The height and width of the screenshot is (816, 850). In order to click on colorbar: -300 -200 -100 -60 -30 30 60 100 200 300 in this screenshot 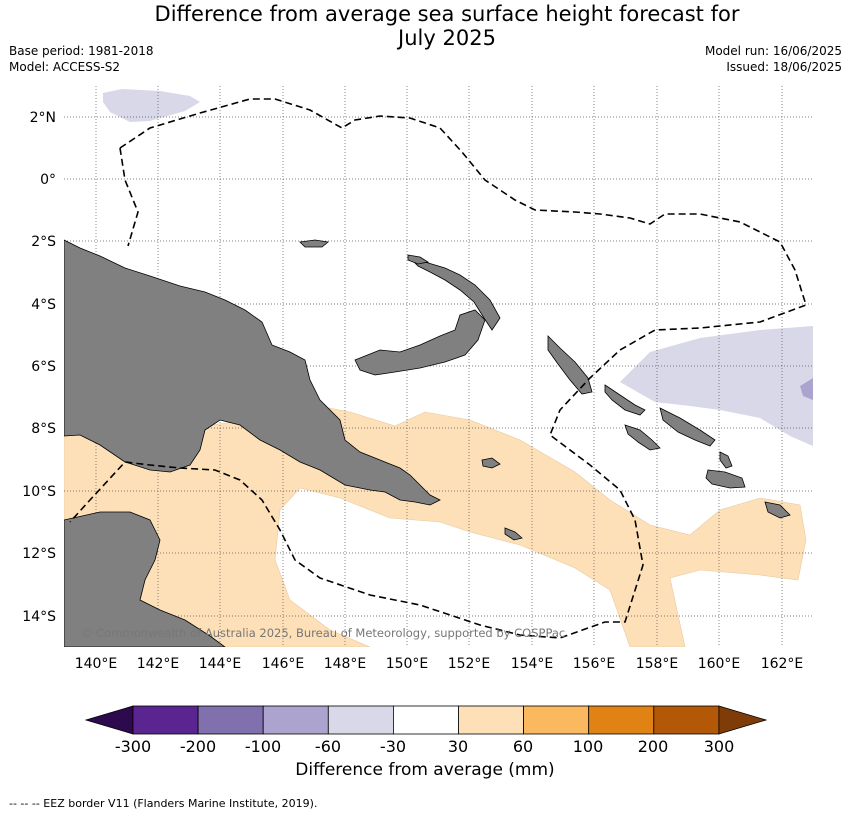, I will do `click(426, 730)`.